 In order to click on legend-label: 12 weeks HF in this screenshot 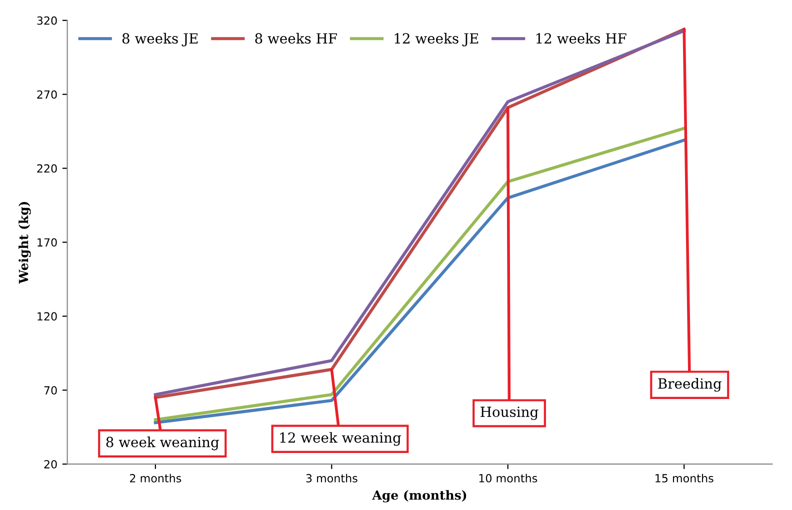, I will do `click(581, 38)`.